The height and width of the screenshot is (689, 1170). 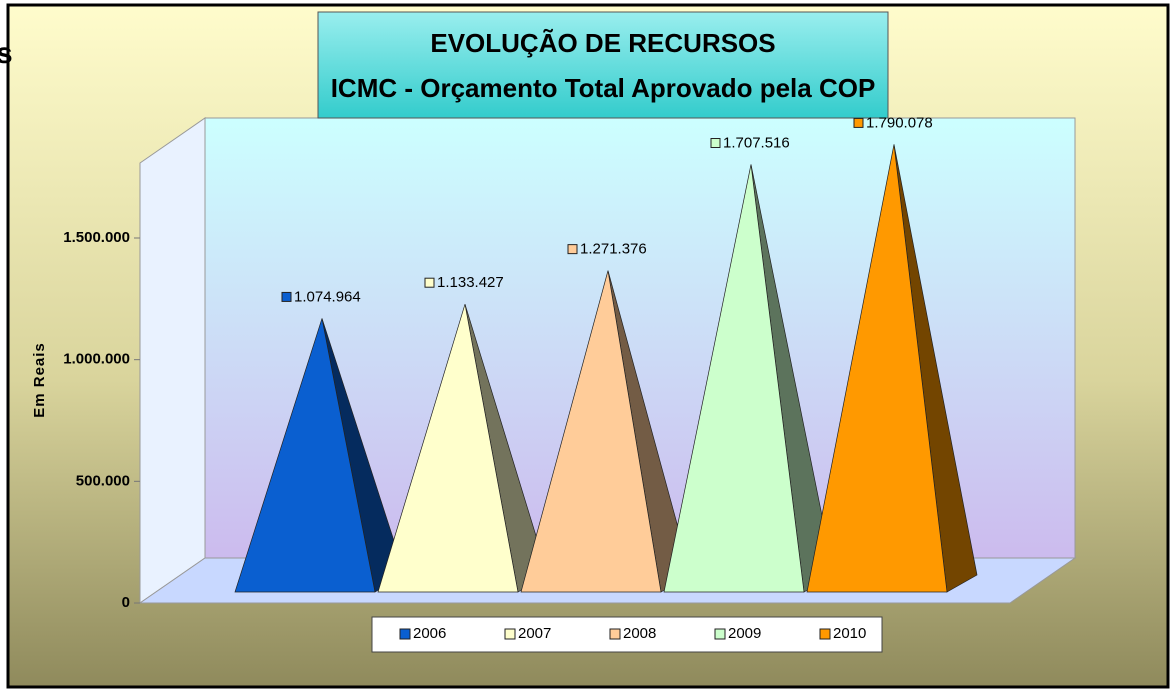 I want to click on data-label: 1.707.516, so click(x=756, y=142).